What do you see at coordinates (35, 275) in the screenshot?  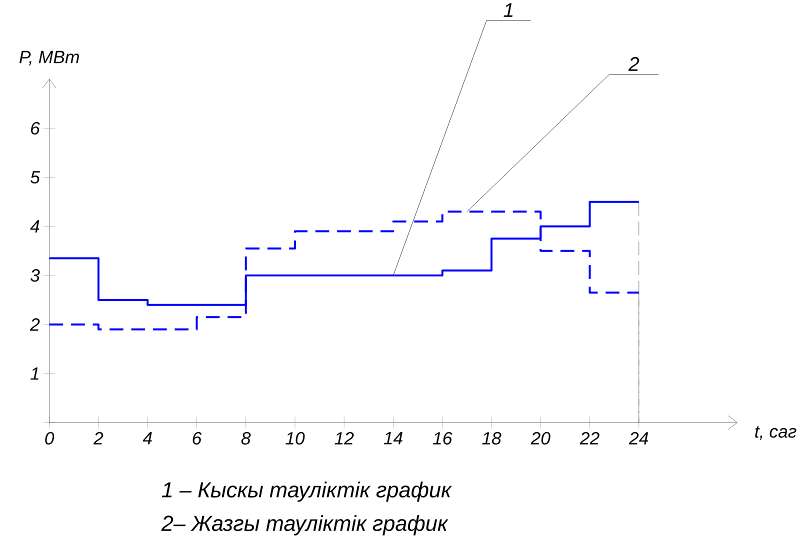 I see `y-tick-label: 3` at bounding box center [35, 275].